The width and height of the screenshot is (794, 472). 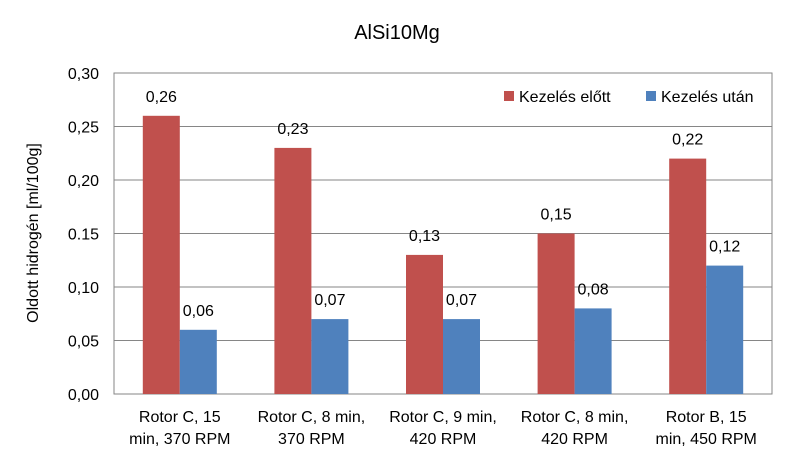 I want to click on category-label: Rotor B, 15, so click(x=706, y=417).